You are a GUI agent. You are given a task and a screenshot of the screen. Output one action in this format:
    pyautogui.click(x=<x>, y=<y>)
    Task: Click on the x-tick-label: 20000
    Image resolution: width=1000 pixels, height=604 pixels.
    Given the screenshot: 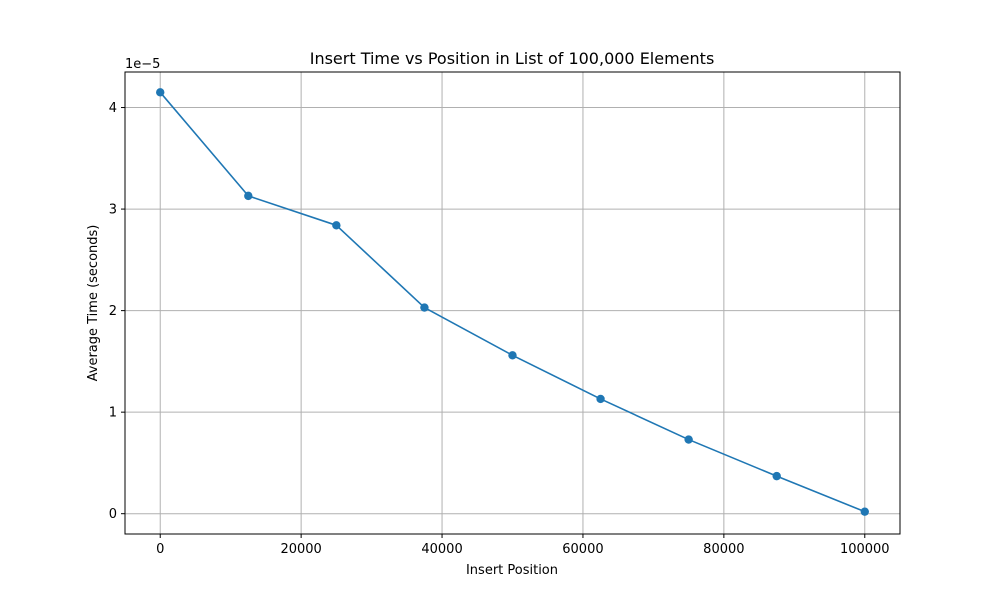 What is the action you would take?
    pyautogui.click(x=300, y=549)
    